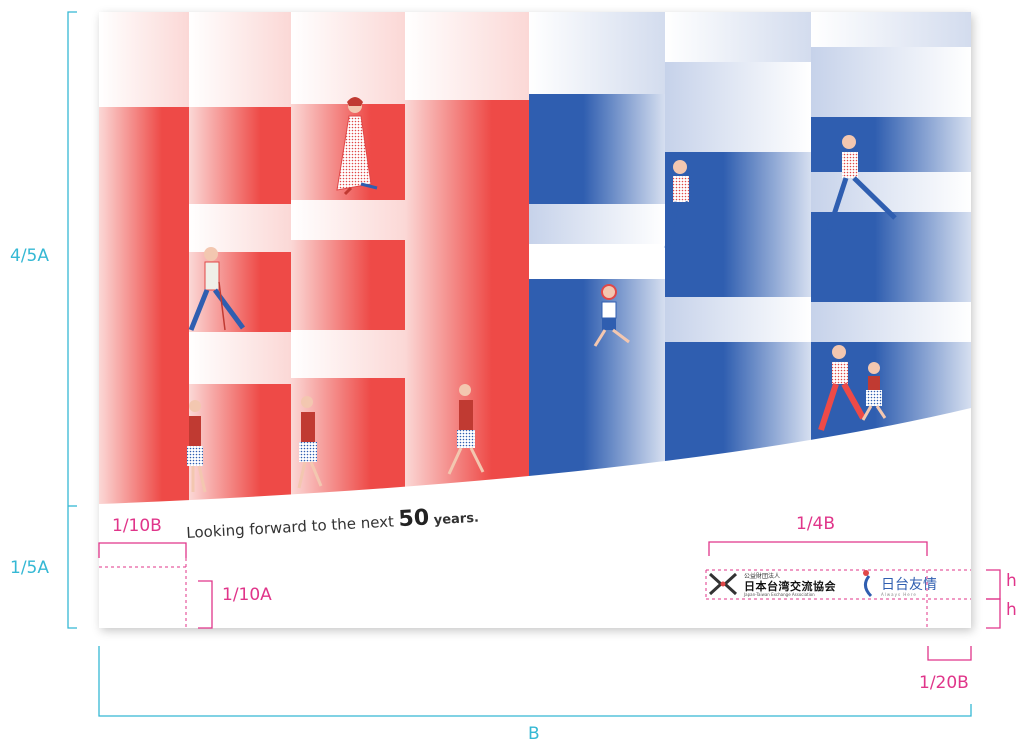 This screenshot has width=1021, height=745. What do you see at coordinates (852, 388) in the screenshot?
I see `walking-grandparent-child` at bounding box center [852, 388].